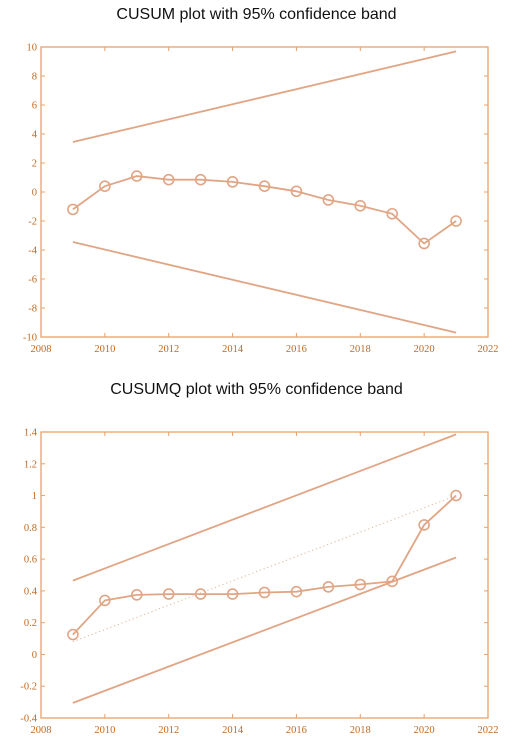  Describe the element at coordinates (30, 560) in the screenshot. I see `y-tick-label: 0.6` at that location.